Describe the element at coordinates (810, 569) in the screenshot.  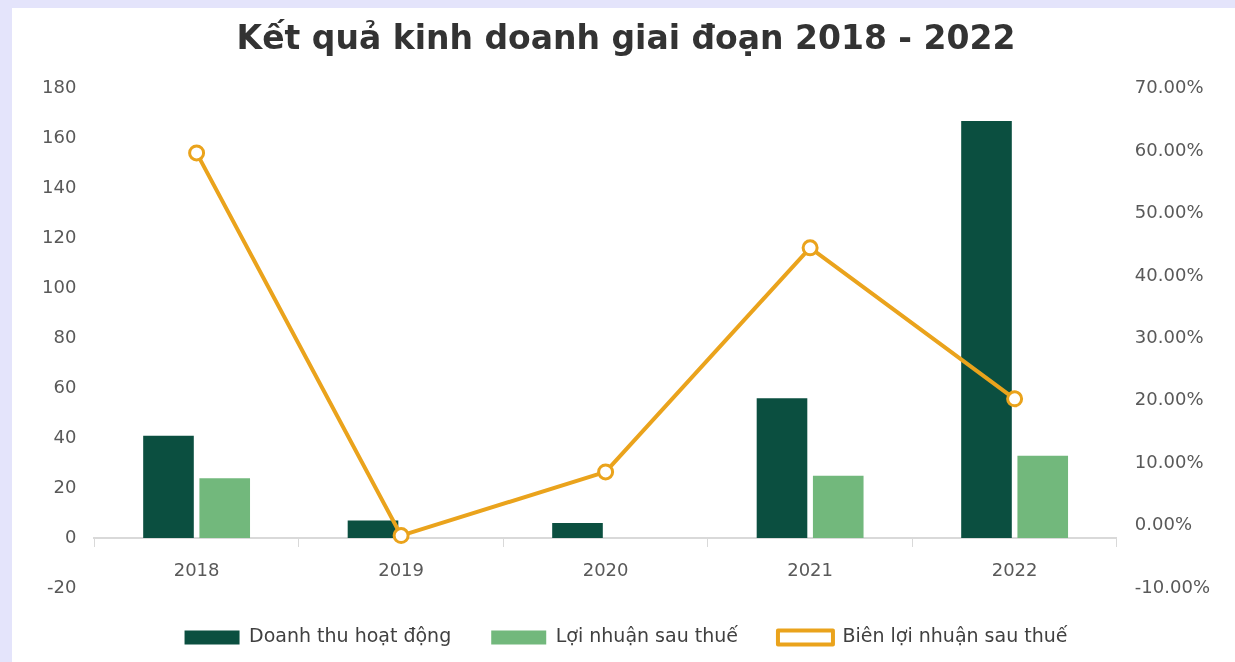
I see `x-tick-label: 2021` at that location.